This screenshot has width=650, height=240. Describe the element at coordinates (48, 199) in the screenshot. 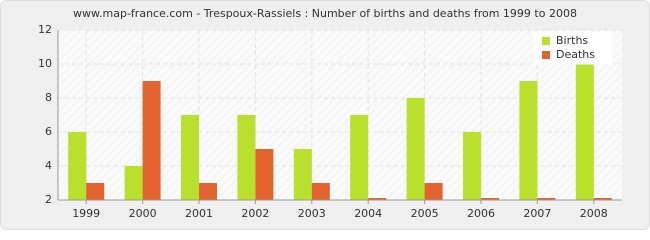

I see `y-tick-label: 2` at that location.